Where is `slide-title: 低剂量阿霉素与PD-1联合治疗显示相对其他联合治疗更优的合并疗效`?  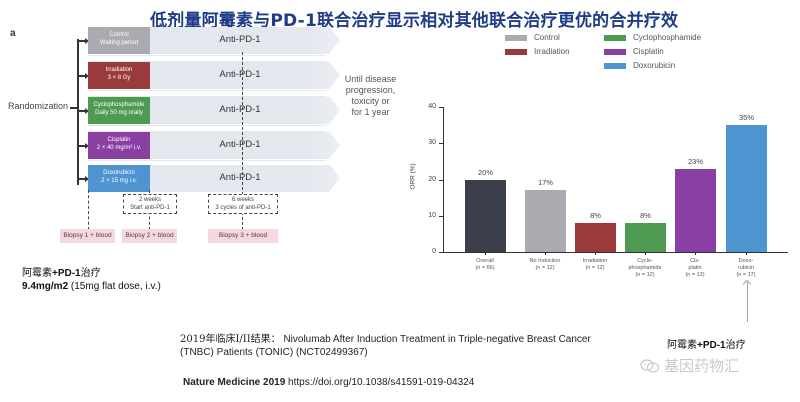 slide-title: 低剂量阿霉素与PD-1联合治疗显示相对其他联合治疗更优的合并疗效 is located at coordinates (414, 21).